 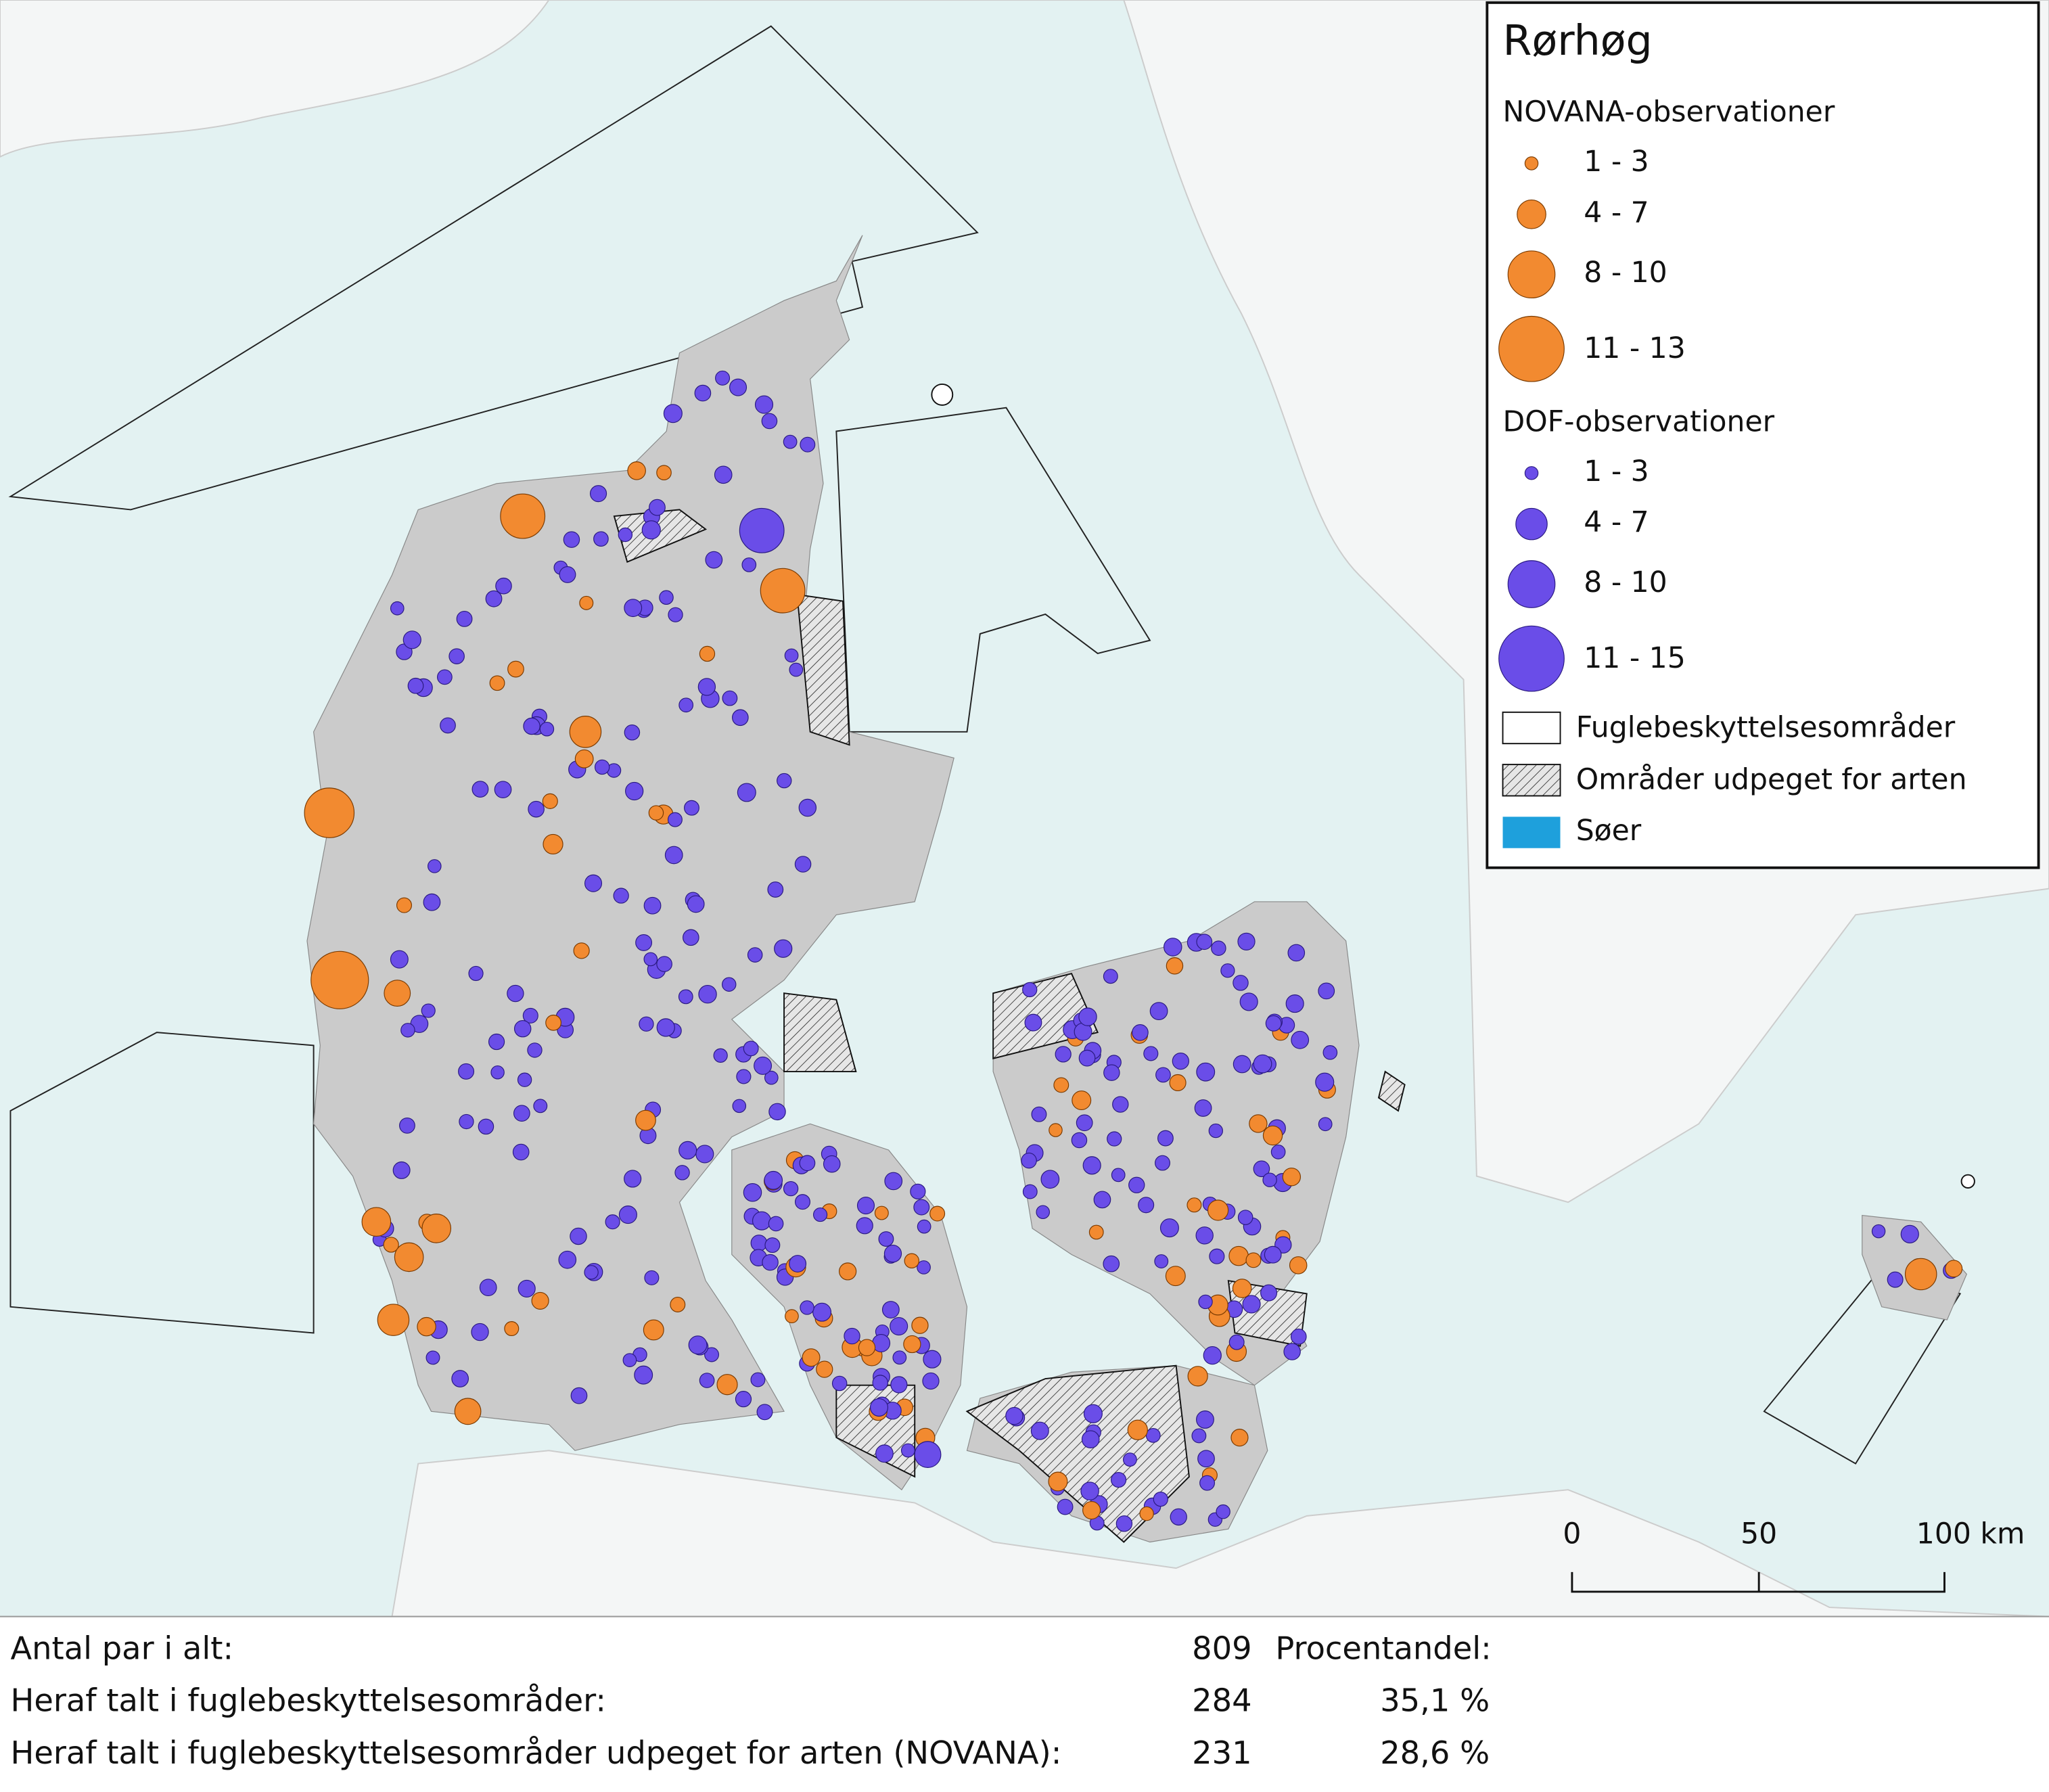 I want to click on scale-bar, so click(x=1758, y=1582).